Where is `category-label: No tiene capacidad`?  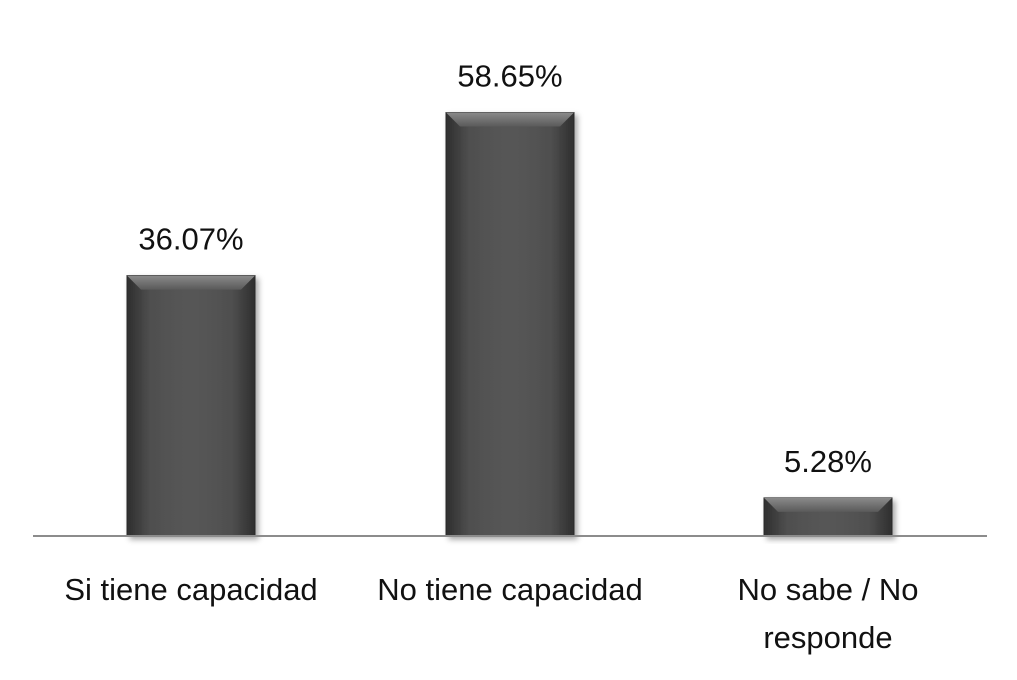
category-label: No tiene capacidad is located at coordinates (509, 589).